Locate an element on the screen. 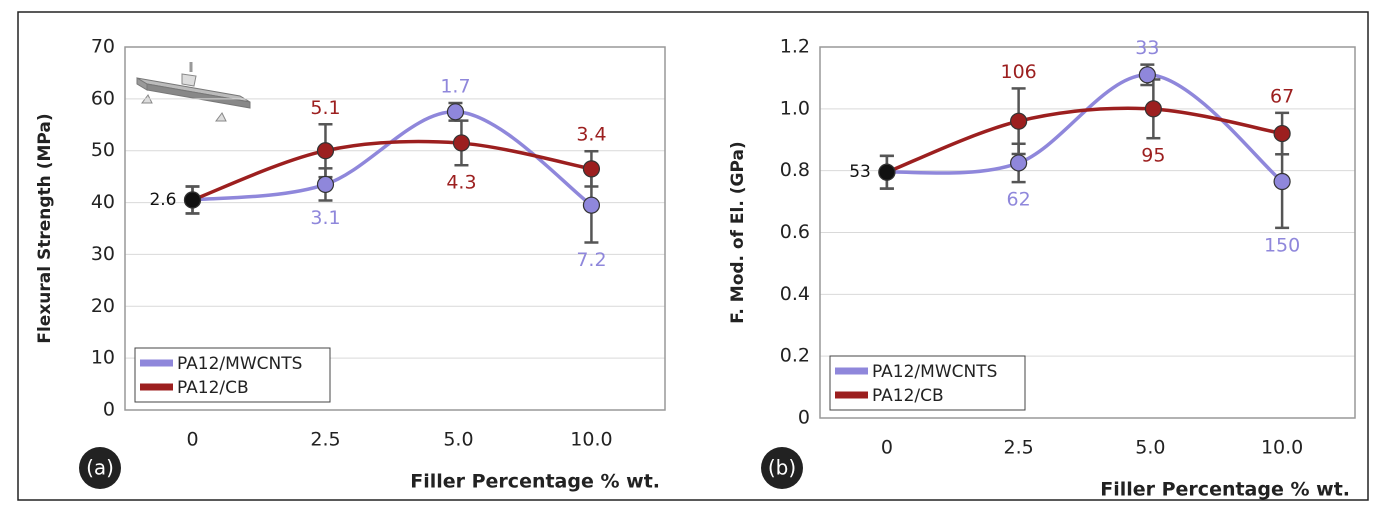 The height and width of the screenshot is (505, 1385). error-label: 95 is located at coordinates (1153, 156).